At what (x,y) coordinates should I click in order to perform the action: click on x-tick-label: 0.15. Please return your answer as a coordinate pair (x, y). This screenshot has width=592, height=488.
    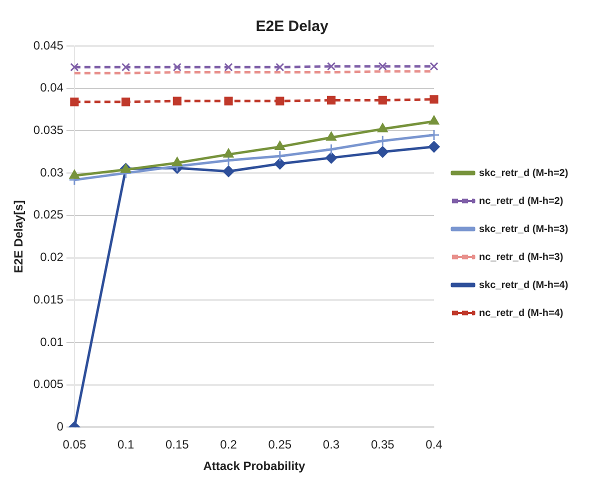
    Looking at the image, I should click on (177, 445).